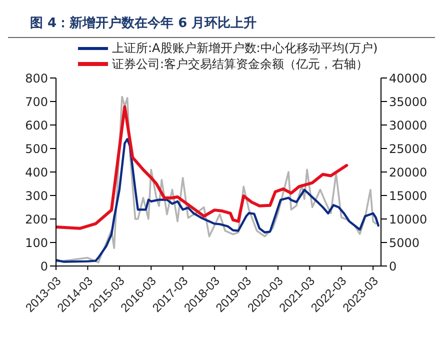  Describe the element at coordinates (408, 149) in the screenshot. I see `y2-tick-label: 25000` at that location.